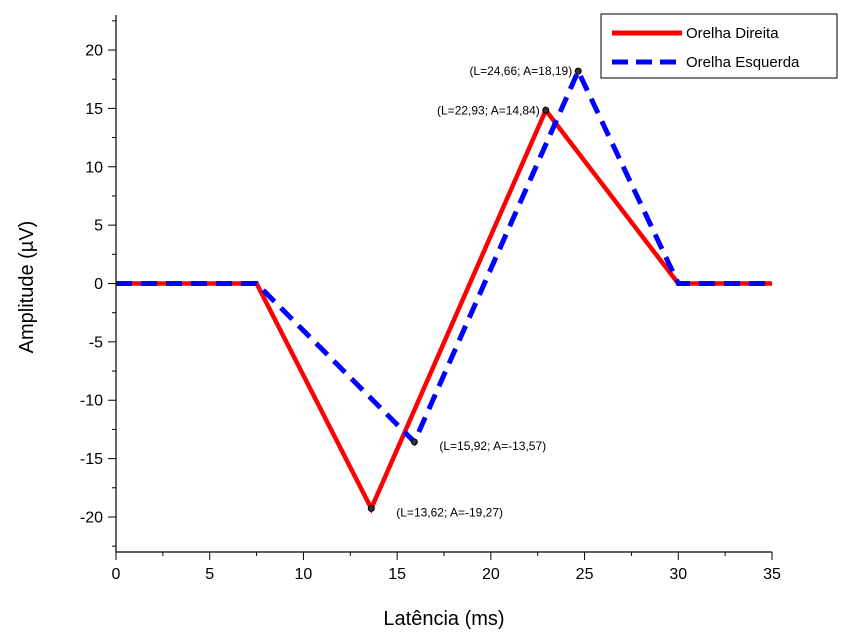  What do you see at coordinates (492, 446) in the screenshot?
I see `peak-annotation: (L=15,92; A=-13,57)` at bounding box center [492, 446].